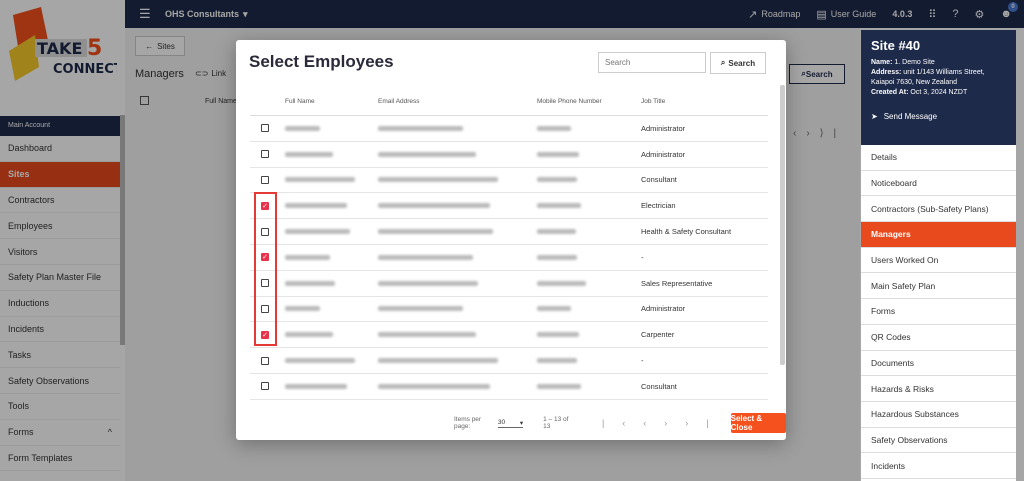  I want to click on select-all-checkbox, so click(144, 100).